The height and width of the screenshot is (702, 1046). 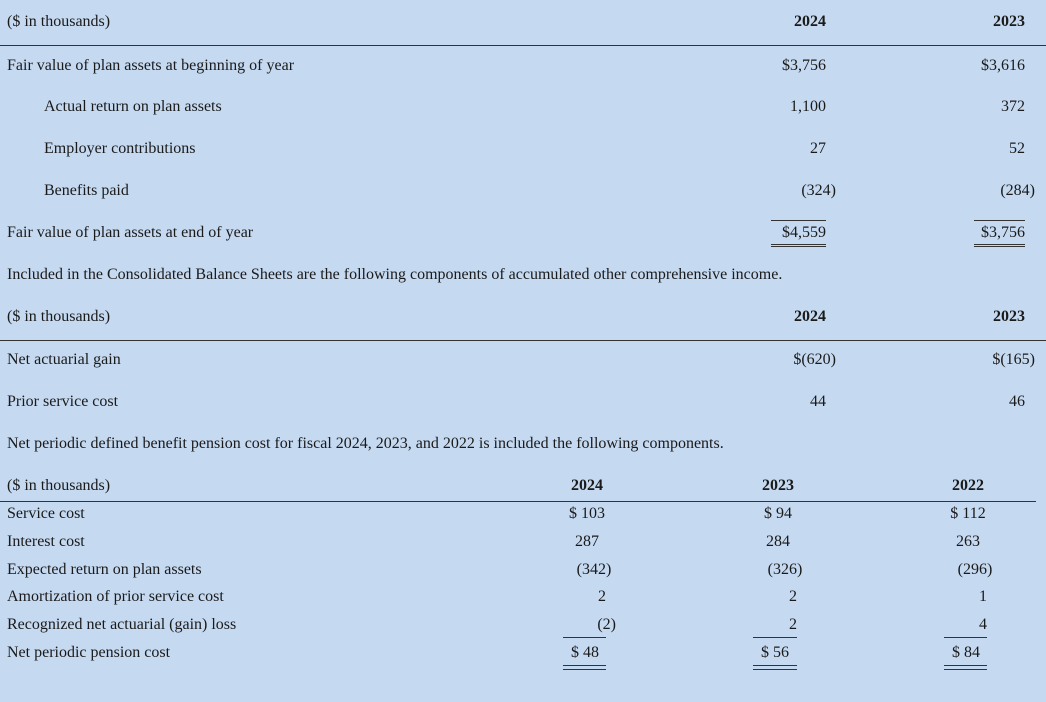 What do you see at coordinates (594, 569) in the screenshot?
I see `table-cell: (342)` at bounding box center [594, 569].